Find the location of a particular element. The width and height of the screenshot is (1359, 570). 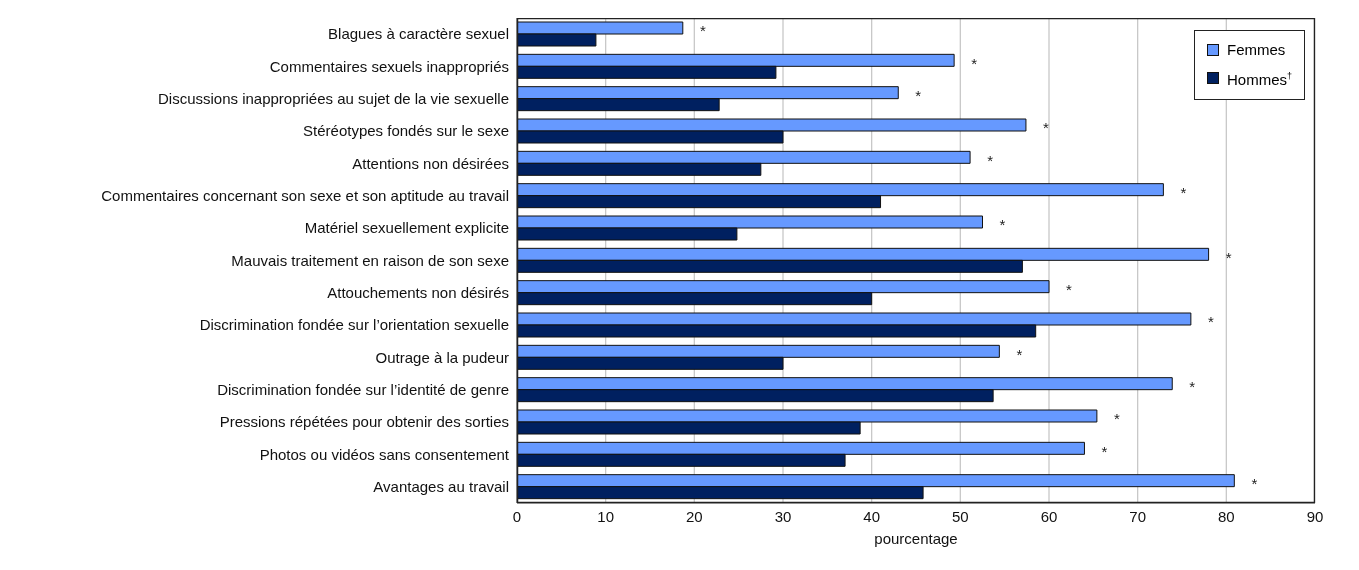

y-tick-label: Discrimination fondée sur l’orientation sexuelle is located at coordinates (354, 325).